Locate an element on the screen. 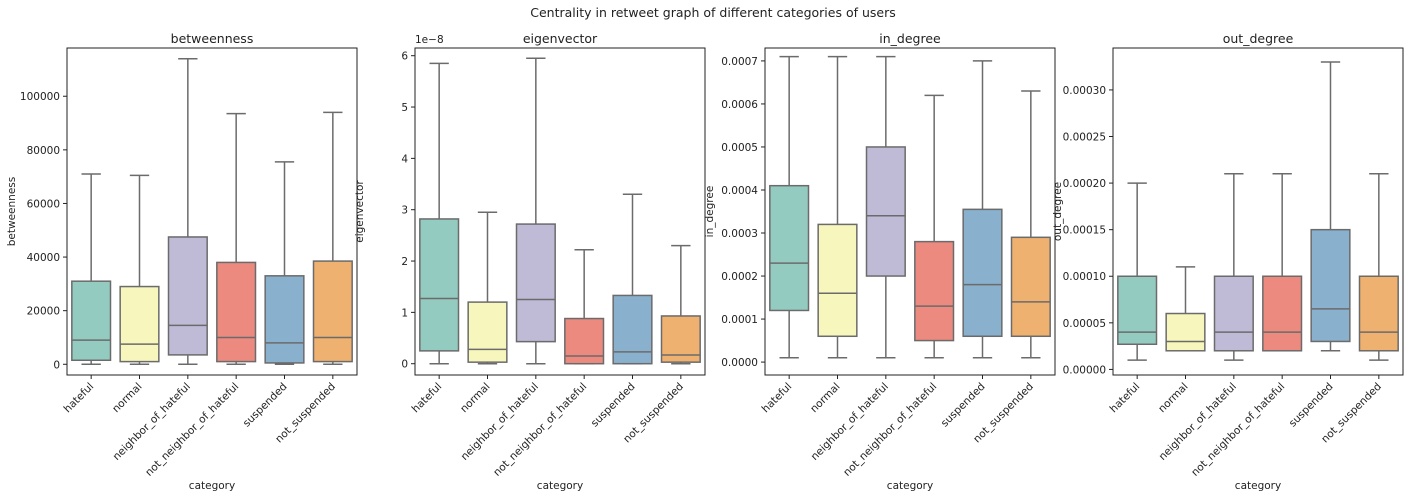 The height and width of the screenshot is (497, 1418). y-tick-label: 0.00010 is located at coordinates (1084, 277).